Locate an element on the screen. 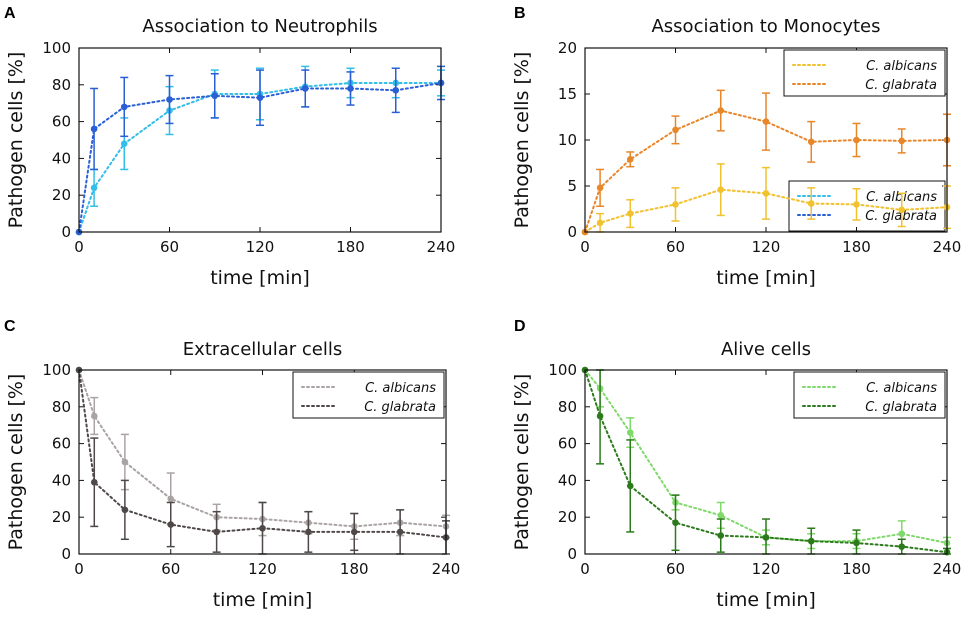 The image size is (965, 617). y-tick-label: 5 is located at coordinates (572, 186).